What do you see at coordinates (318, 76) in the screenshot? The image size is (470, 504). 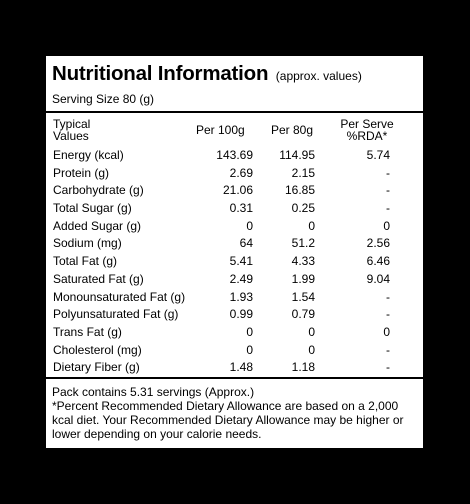 I see `title-note: (approx. values)` at bounding box center [318, 76].